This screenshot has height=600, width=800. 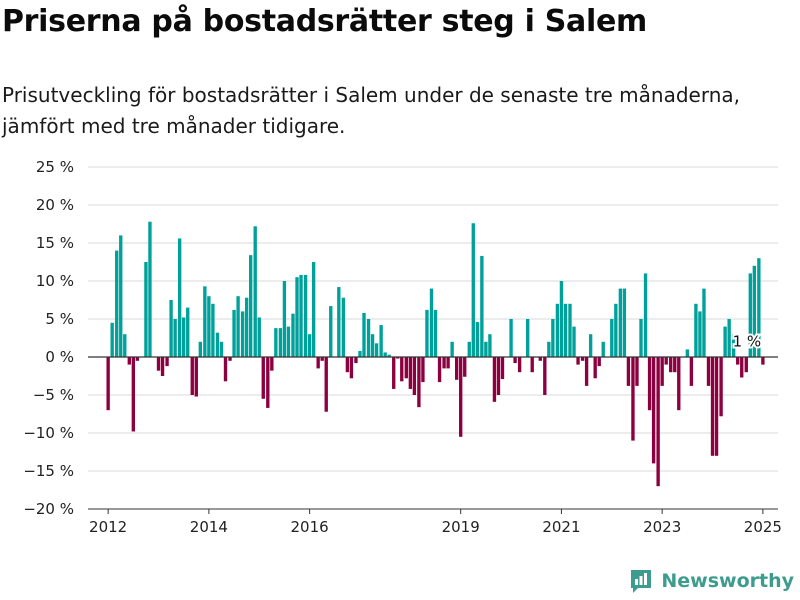 I want to click on y-tick-label: −5 %, so click(x=53, y=395).